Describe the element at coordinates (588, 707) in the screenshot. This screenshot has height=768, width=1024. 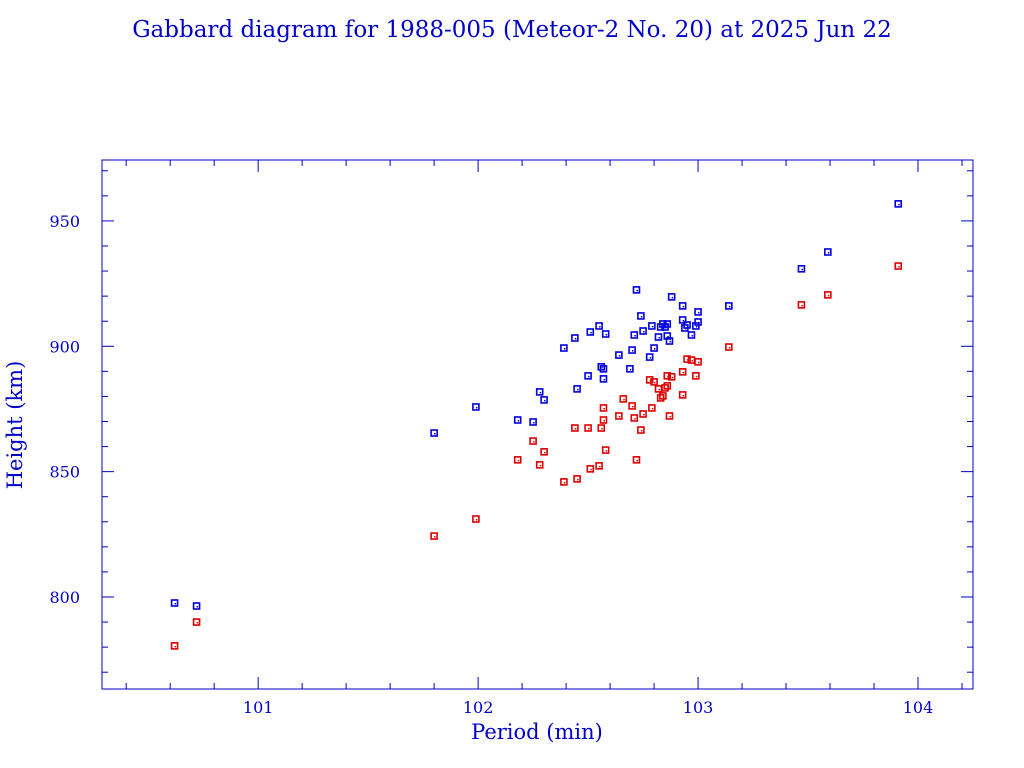
I see `x-tick-labels: 101 102 103 104` at that location.